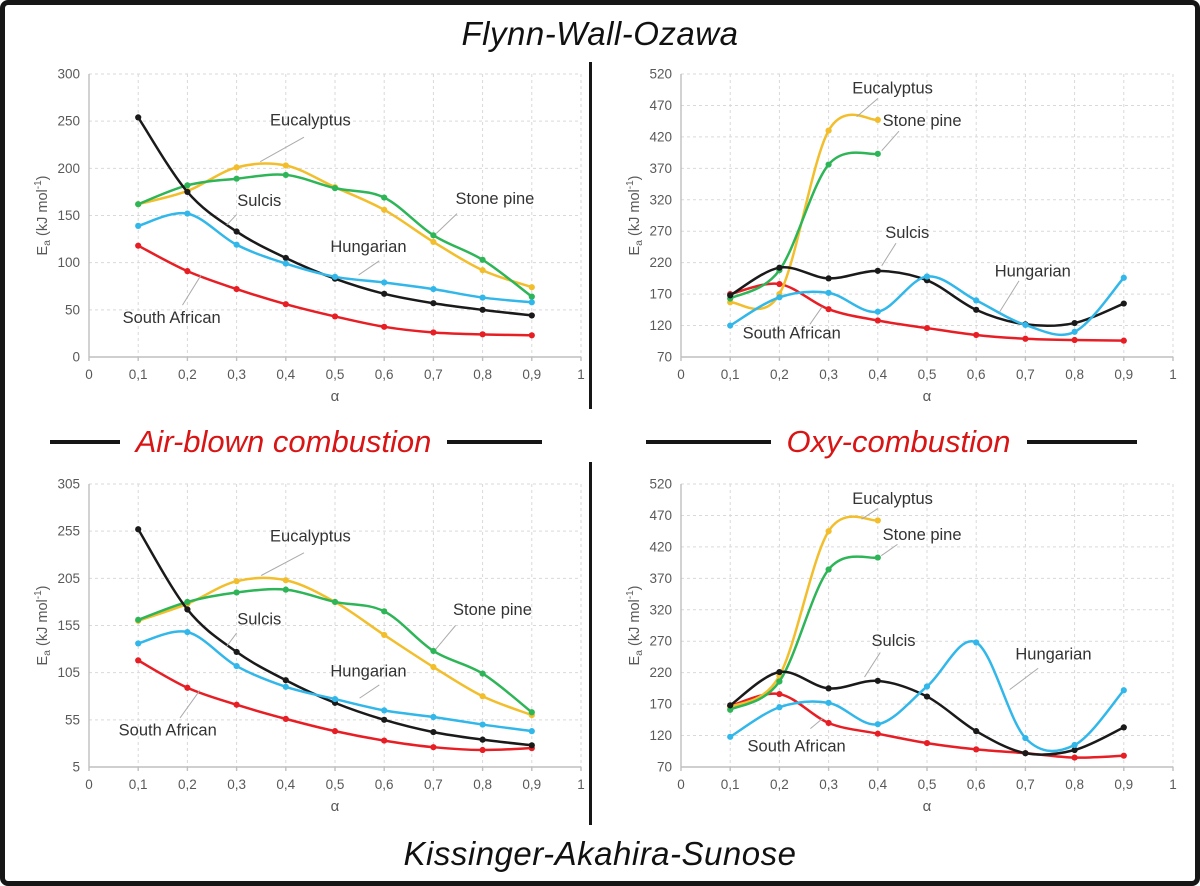  Describe the element at coordinates (531, 374) in the screenshot. I see `svg-text: 0,9` at that location.